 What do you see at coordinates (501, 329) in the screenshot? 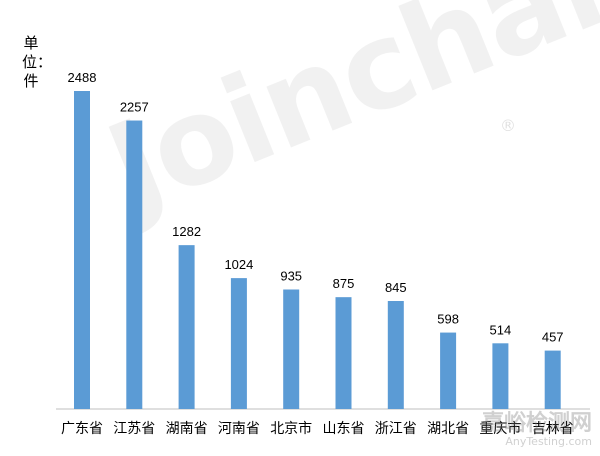
I see `data-label-8: 514` at bounding box center [501, 329].